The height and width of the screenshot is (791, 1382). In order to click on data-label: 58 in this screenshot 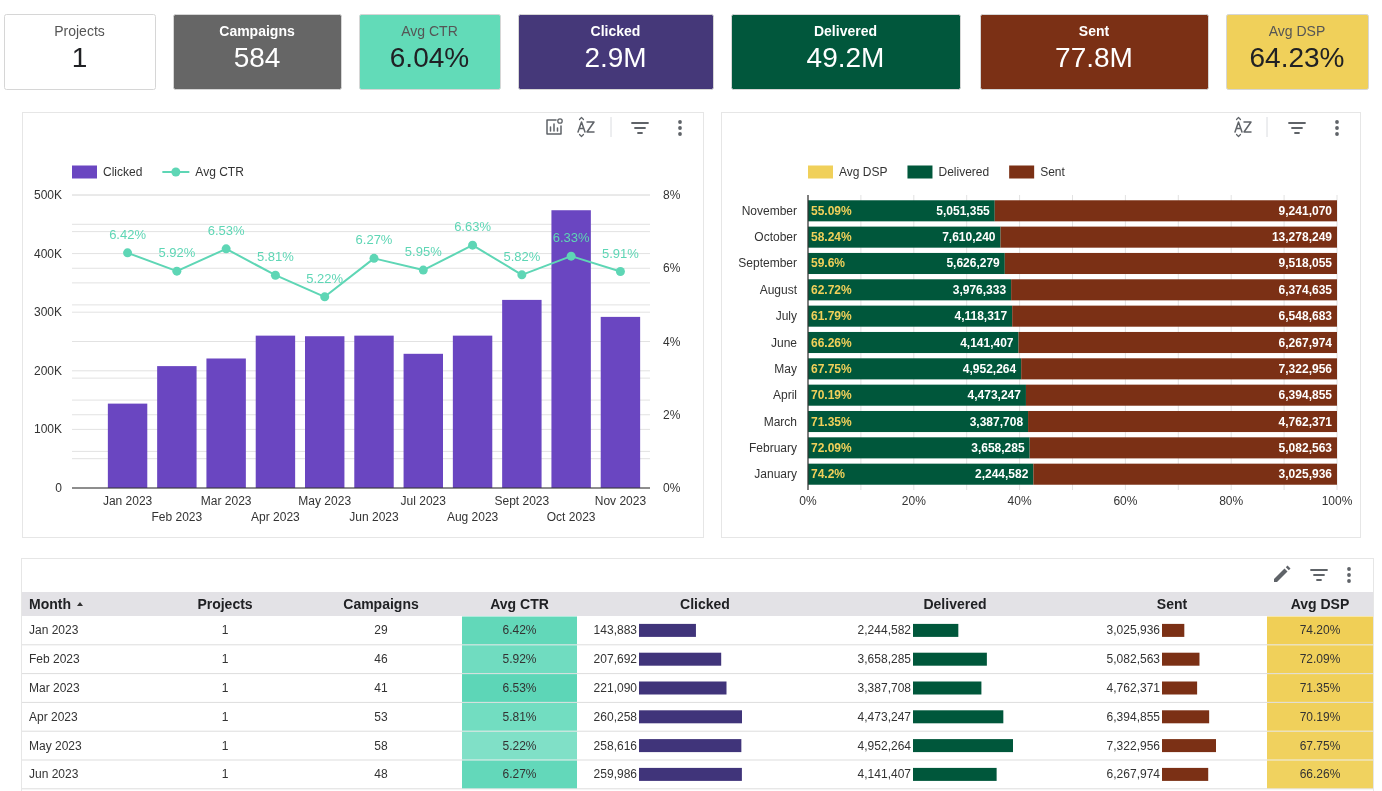, I will do `click(381, 745)`.